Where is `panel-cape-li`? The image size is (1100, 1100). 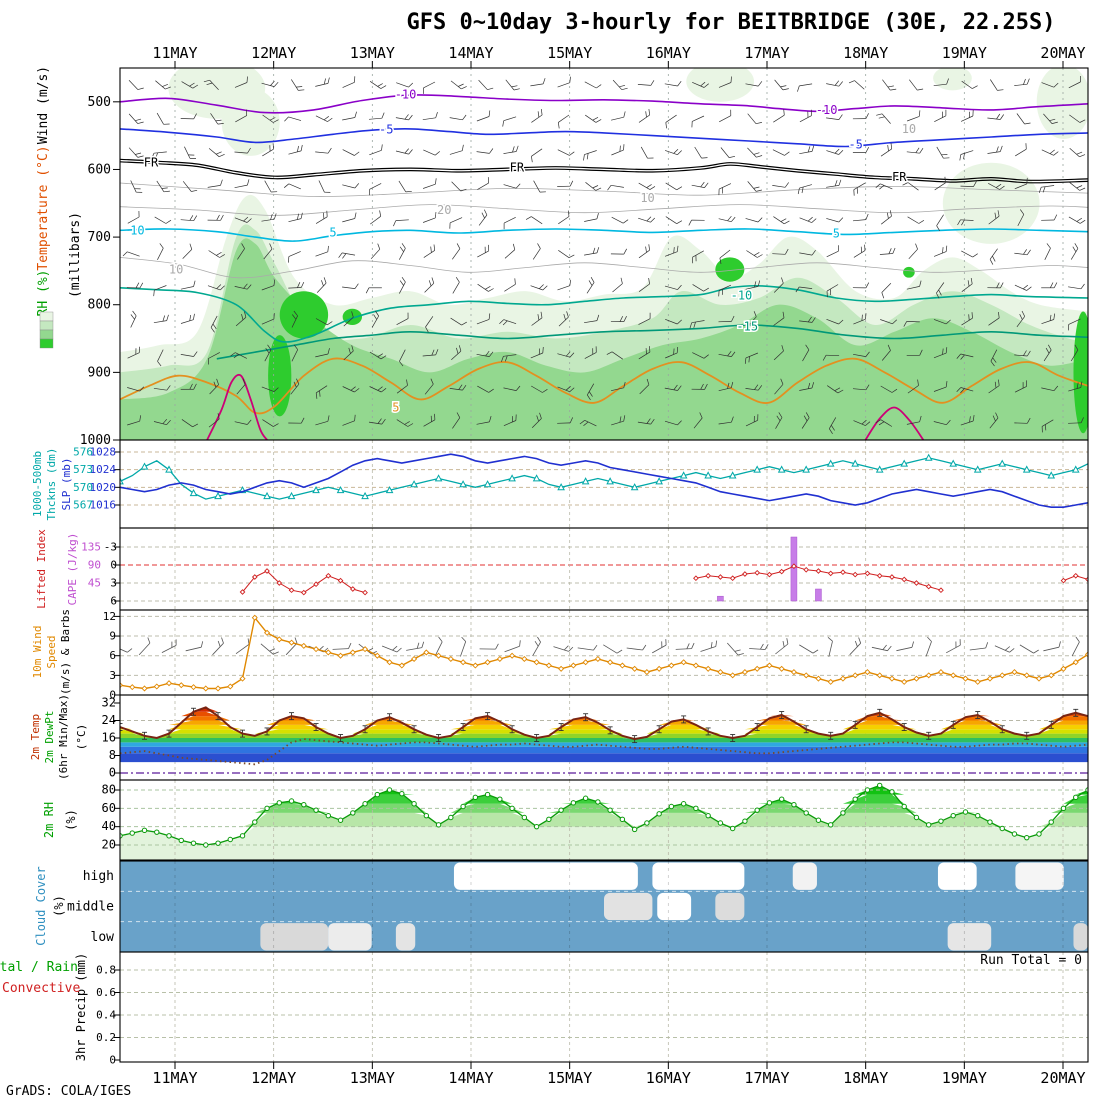 panel-cape-li is located at coordinates (604, 569).